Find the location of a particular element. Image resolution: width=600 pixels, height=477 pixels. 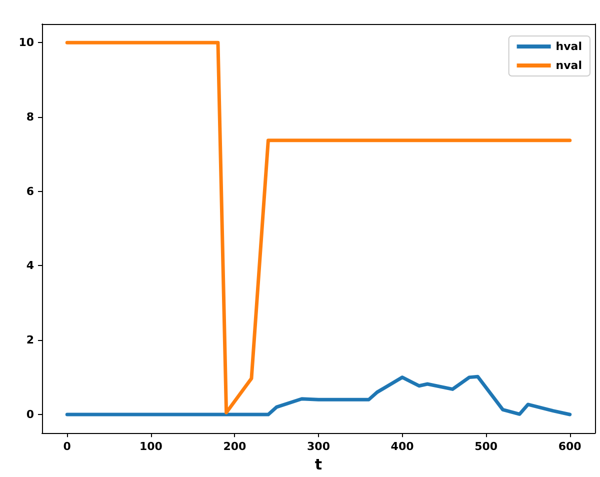

x-tick-label: 200 is located at coordinates (235, 447).